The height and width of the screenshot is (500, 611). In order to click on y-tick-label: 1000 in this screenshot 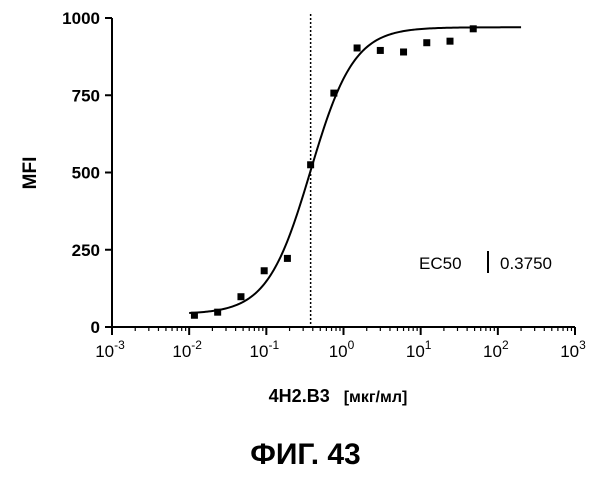, I will do `click(81, 18)`.